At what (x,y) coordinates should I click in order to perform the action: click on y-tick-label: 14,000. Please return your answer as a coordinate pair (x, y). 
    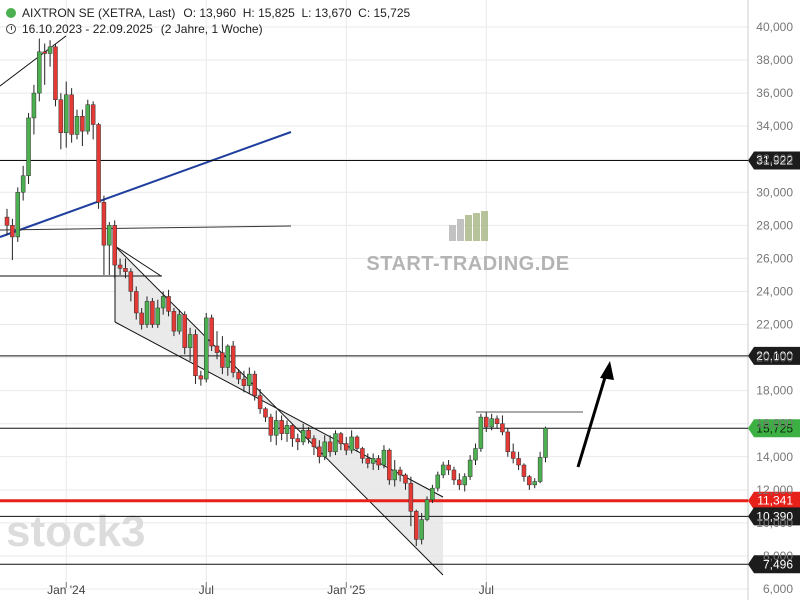
    Looking at the image, I should click on (774, 457).